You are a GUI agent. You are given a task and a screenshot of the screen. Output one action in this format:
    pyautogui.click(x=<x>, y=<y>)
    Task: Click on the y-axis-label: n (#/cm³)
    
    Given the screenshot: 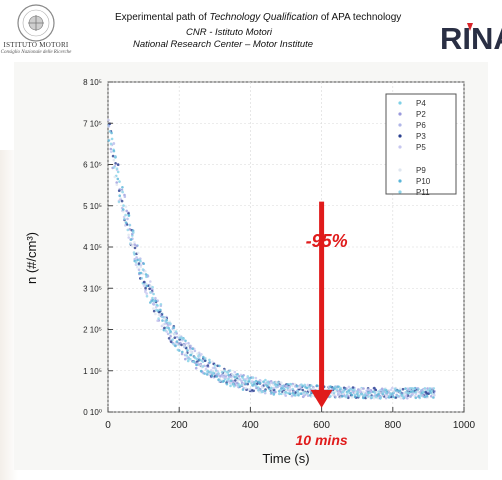 What is the action you would take?
    pyautogui.click(x=31, y=258)
    